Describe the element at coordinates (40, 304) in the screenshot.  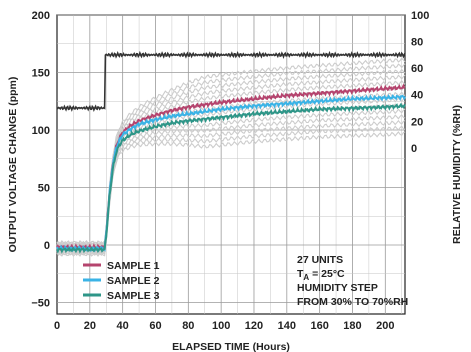
I see `y-tick-label: −50` at that location.